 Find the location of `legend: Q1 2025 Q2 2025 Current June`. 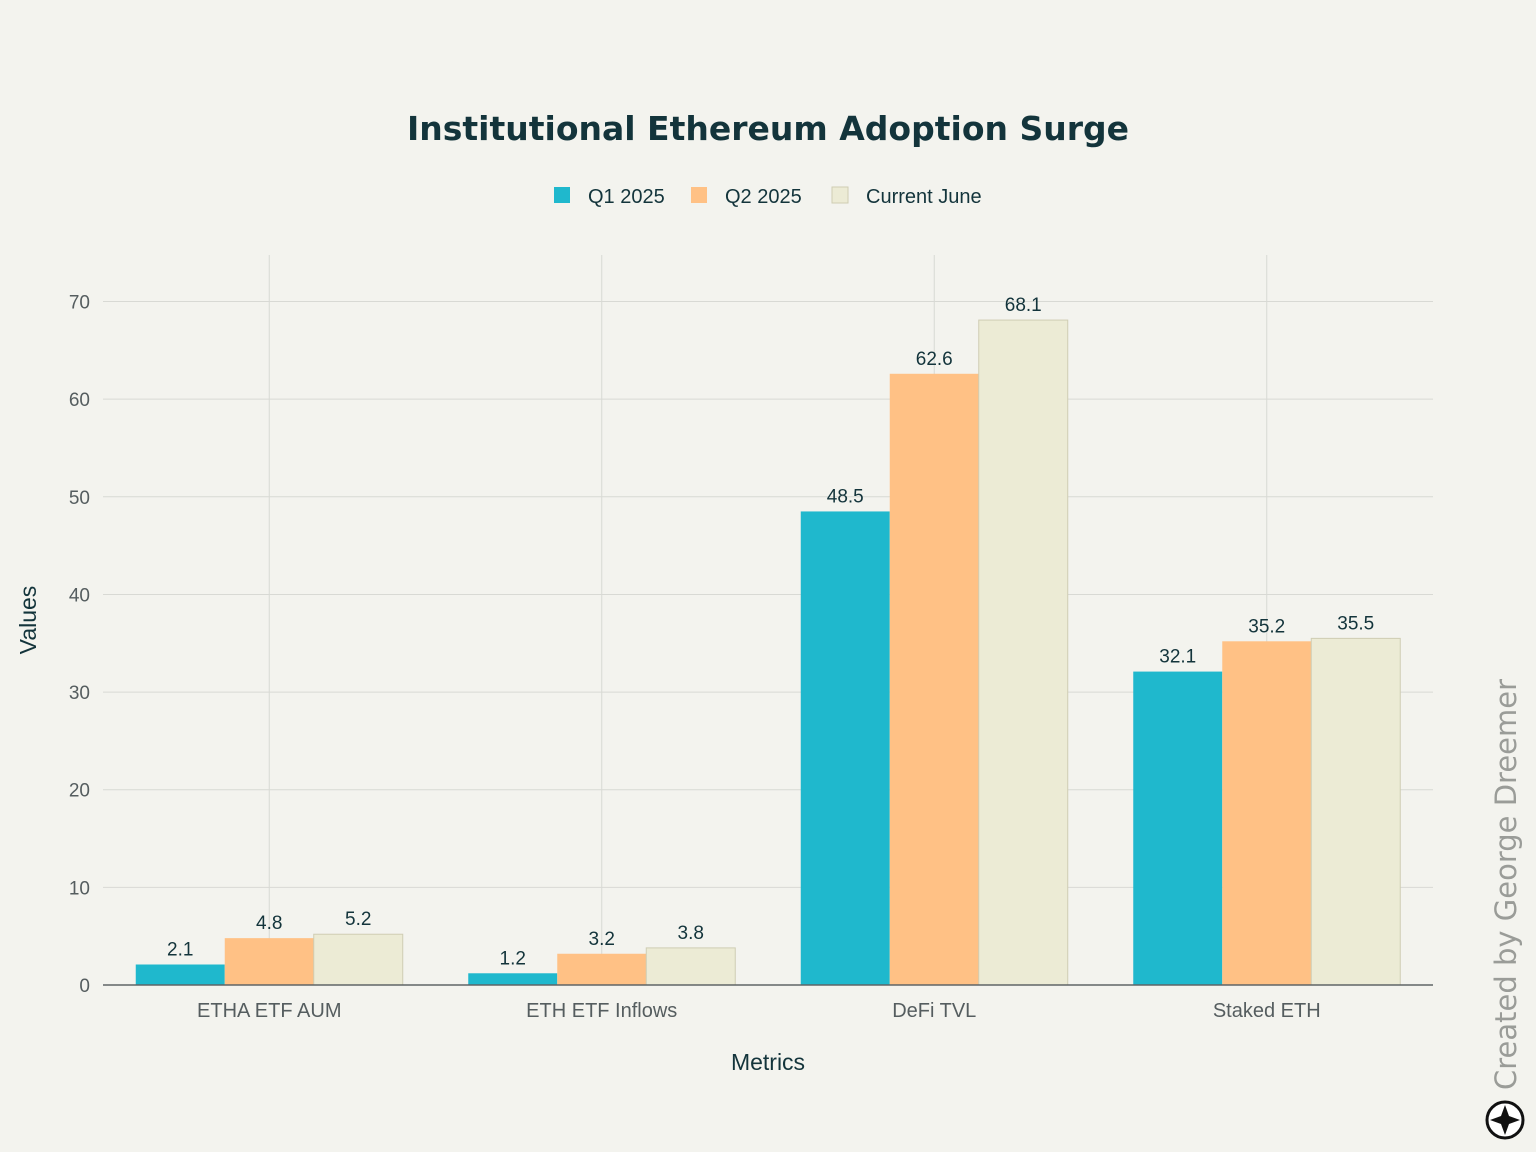

legend: Q1 2025 Q2 2025 Current June is located at coordinates (768, 197).